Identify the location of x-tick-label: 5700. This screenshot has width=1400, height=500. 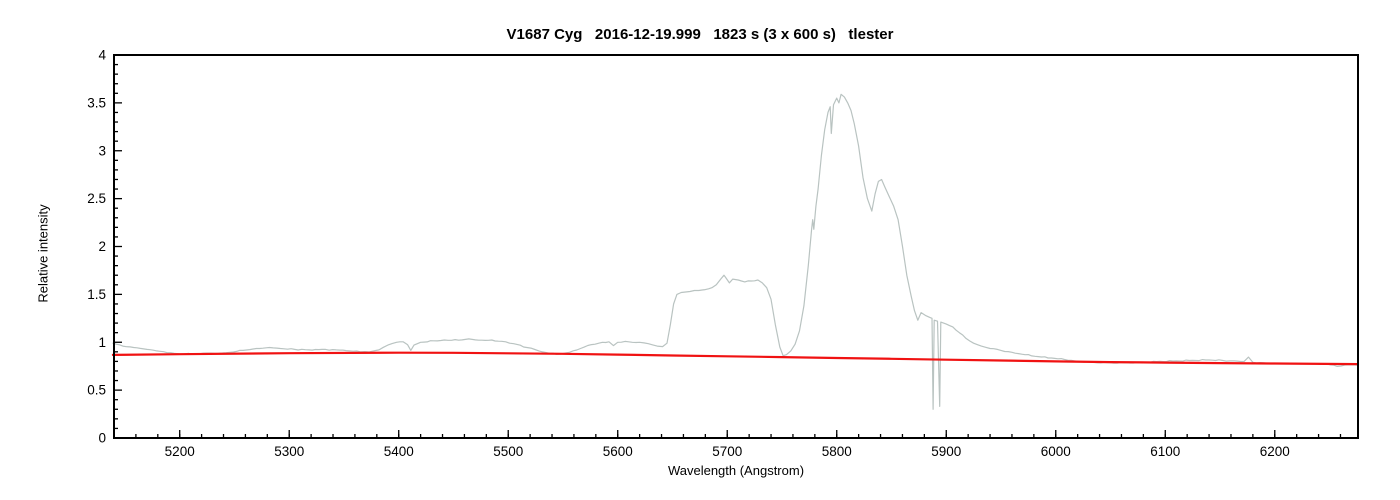
(727, 451).